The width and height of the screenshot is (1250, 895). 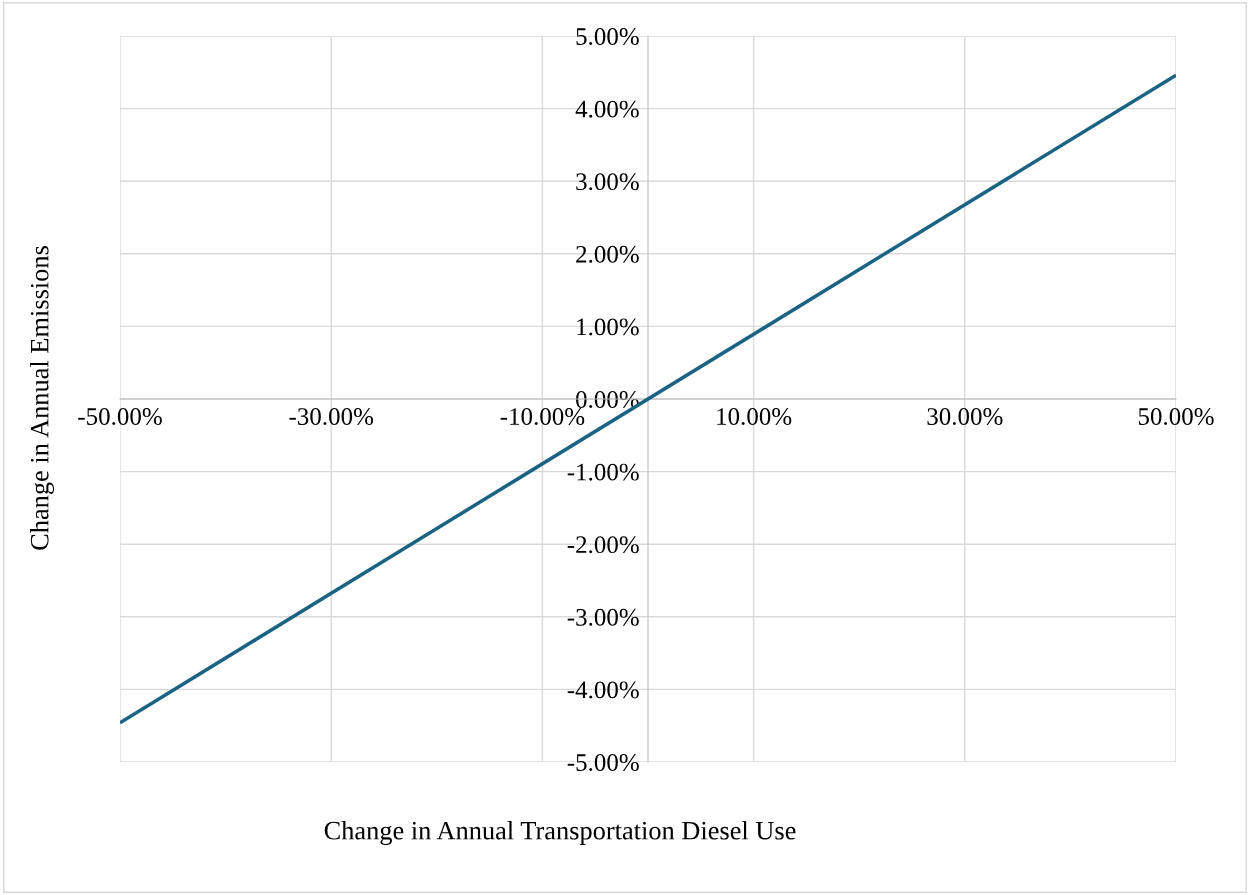 I want to click on y-tick-label: -3.00%, so click(x=603, y=617).